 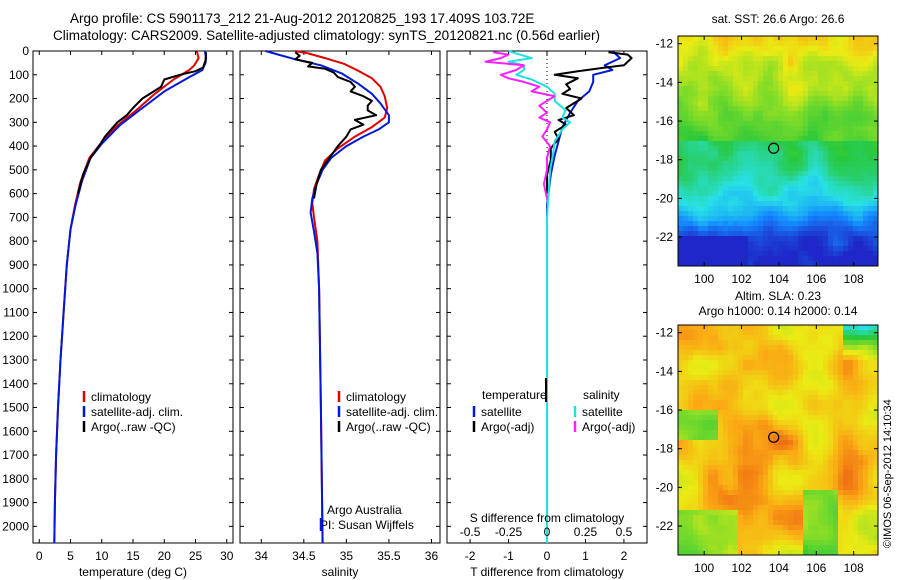 What do you see at coordinates (137, 412) in the screenshot?
I see `temperature-legend-satellite-label: satellite-adj. clim.` at bounding box center [137, 412].